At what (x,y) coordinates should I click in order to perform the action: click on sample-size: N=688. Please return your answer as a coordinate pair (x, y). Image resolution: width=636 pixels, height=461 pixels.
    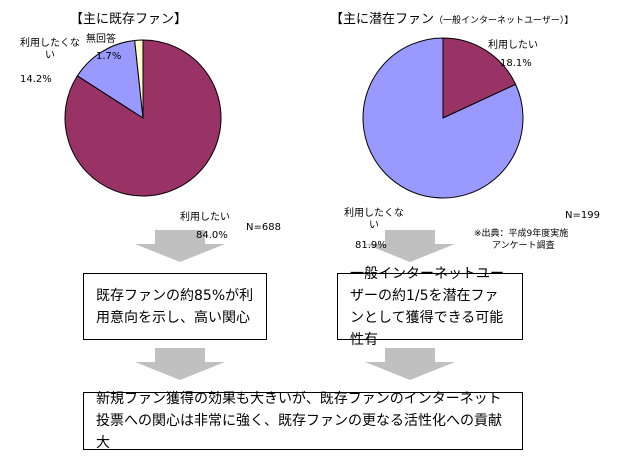
    Looking at the image, I should click on (263, 227).